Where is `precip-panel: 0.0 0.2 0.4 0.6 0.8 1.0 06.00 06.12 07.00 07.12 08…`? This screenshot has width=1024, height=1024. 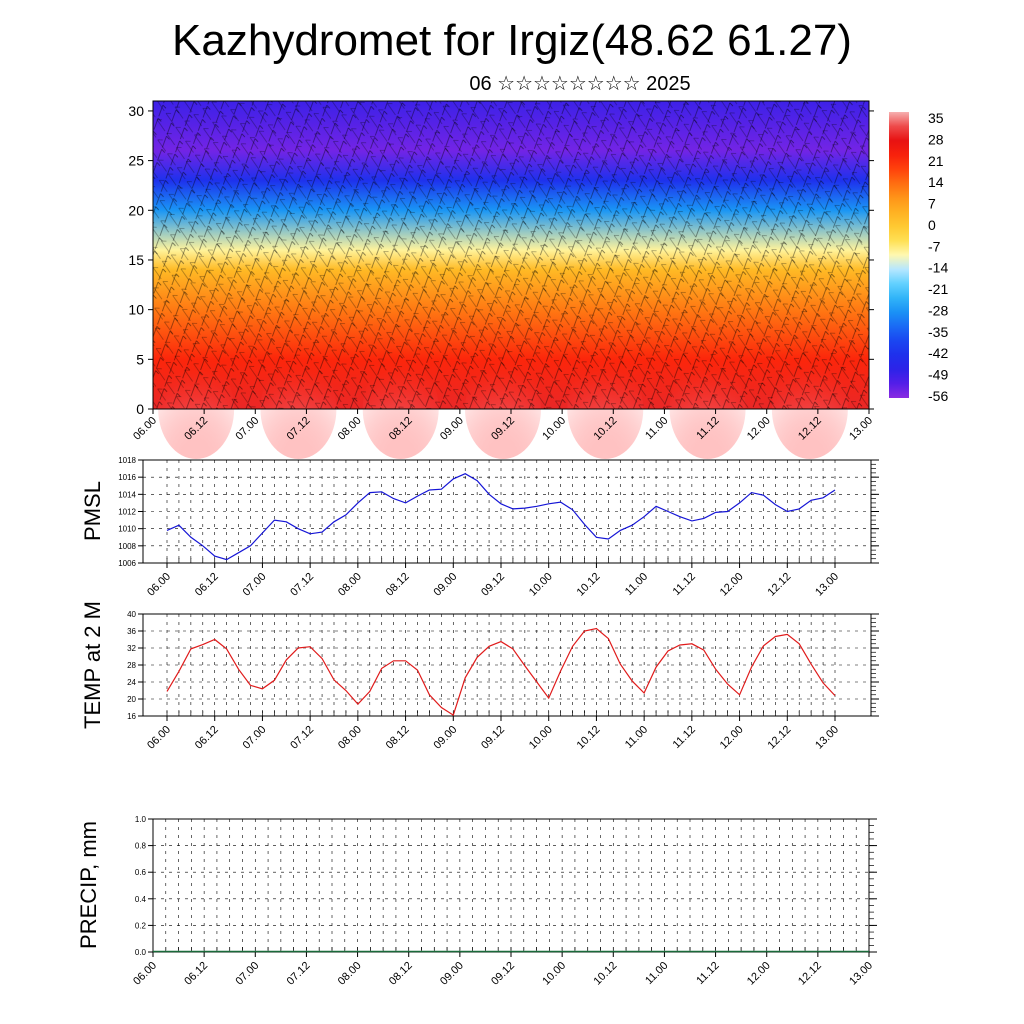
precip-panel: 0.0 0.2 0.4 0.6 0.8 1.0 06.00 06.12 07.00 07.12 08… is located at coordinates (476, 901).